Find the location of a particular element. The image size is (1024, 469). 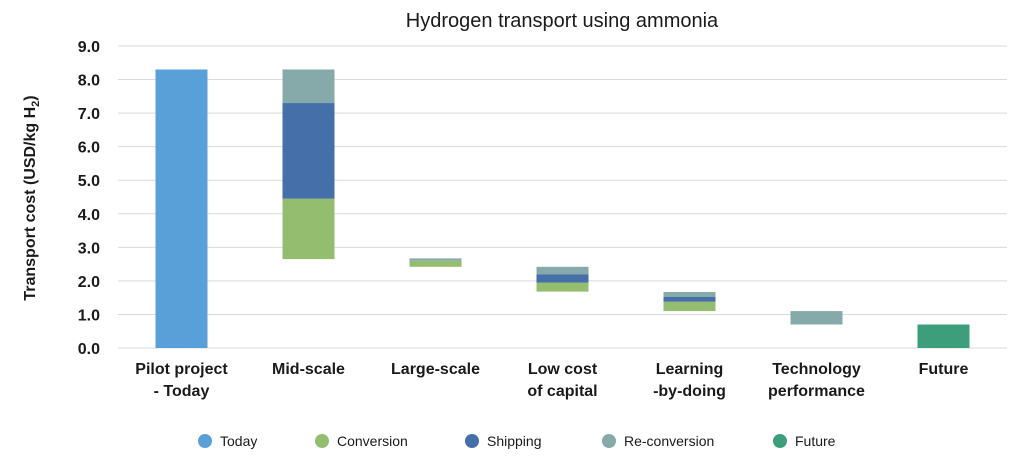

y-axis-label: Transport cost (USD/kg H2) is located at coordinates (32, 197).